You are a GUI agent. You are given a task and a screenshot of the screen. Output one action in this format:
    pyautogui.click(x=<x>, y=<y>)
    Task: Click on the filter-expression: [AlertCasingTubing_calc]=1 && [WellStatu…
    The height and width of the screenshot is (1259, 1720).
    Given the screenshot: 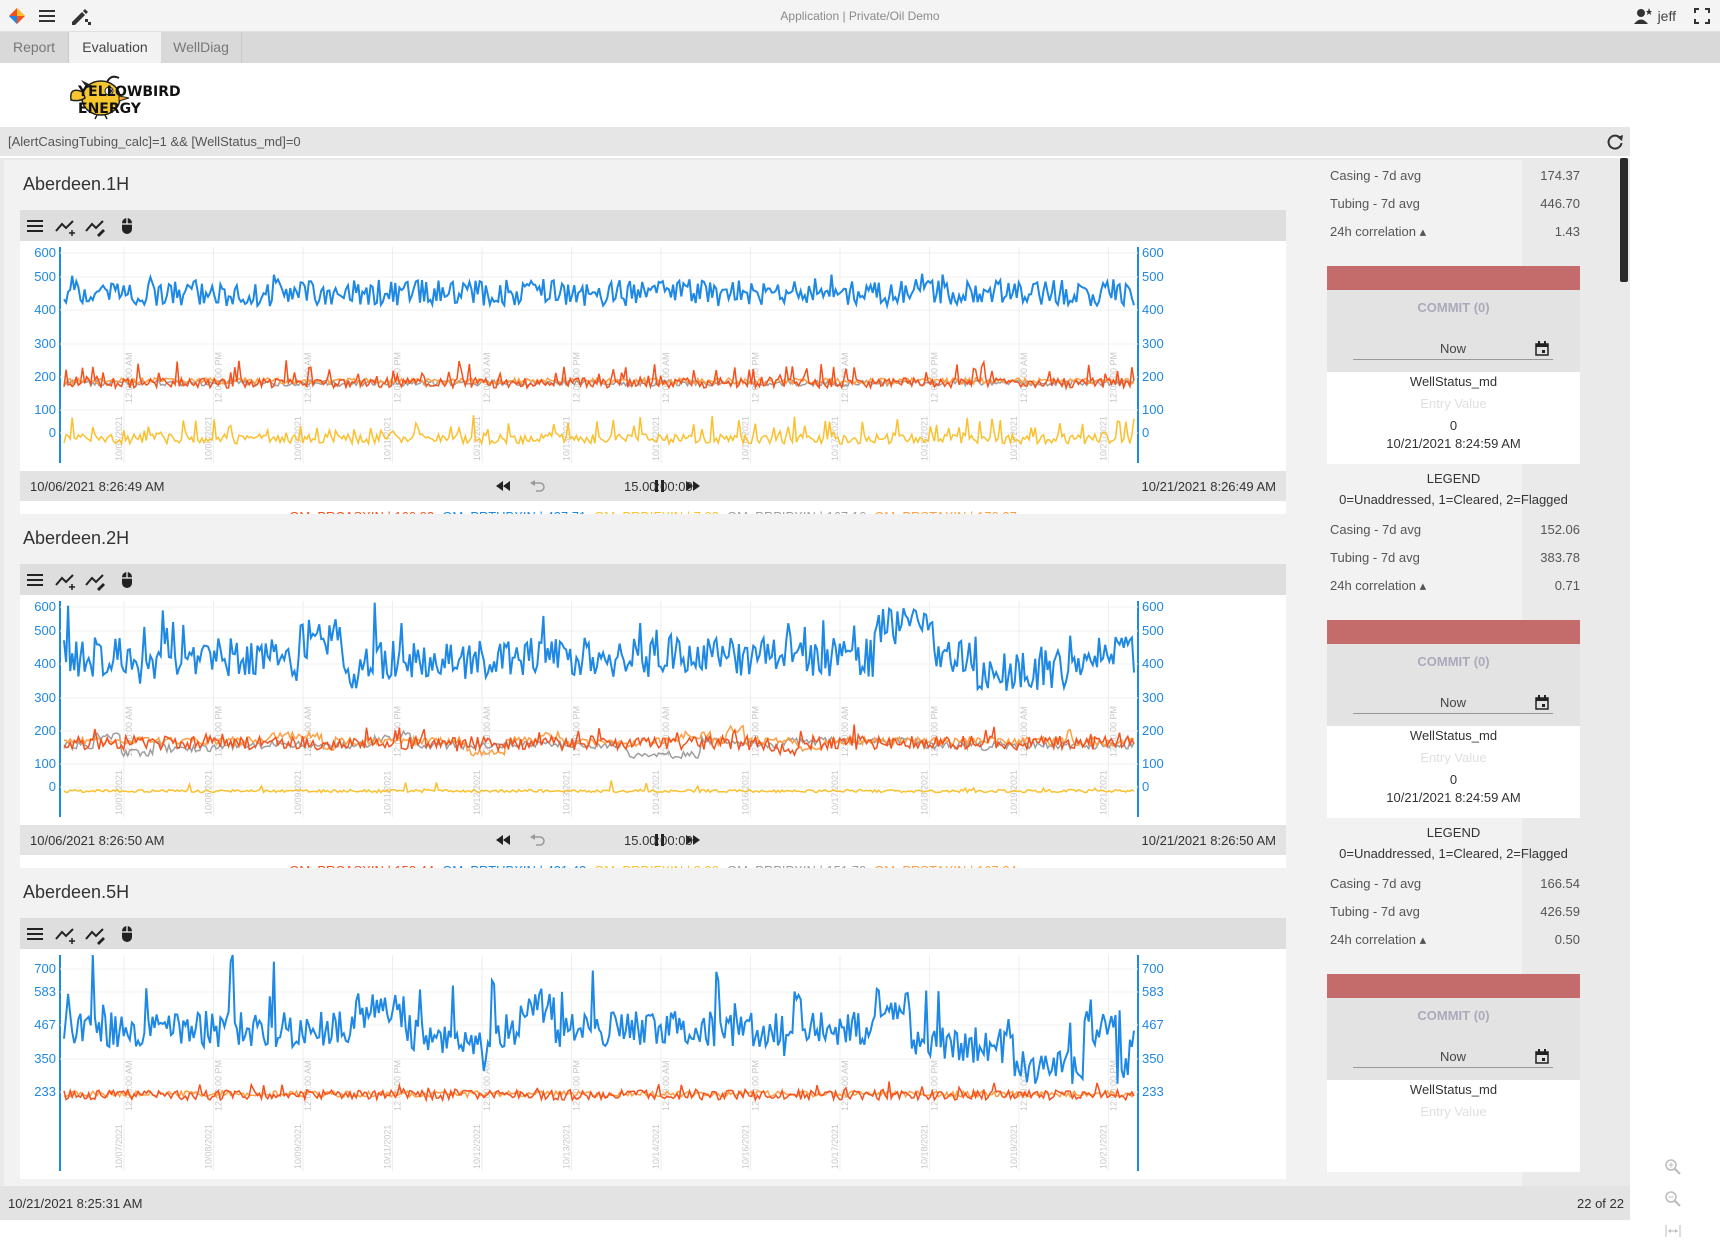 What is the action you would take?
    pyautogui.click(x=154, y=141)
    